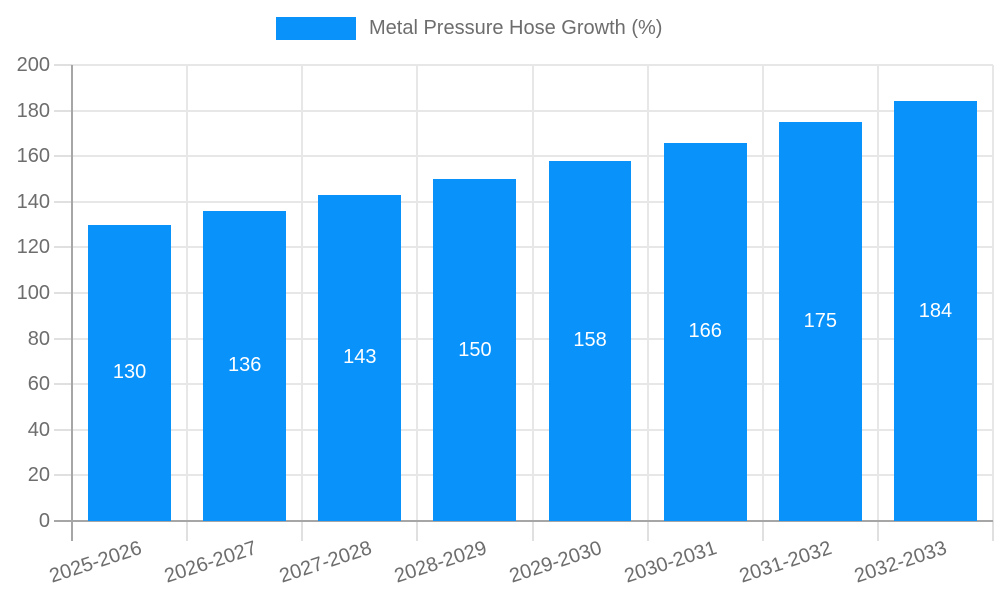 This screenshot has width=1000, height=600. What do you see at coordinates (33, 110) in the screenshot?
I see `y-tick-label: 180` at bounding box center [33, 110].